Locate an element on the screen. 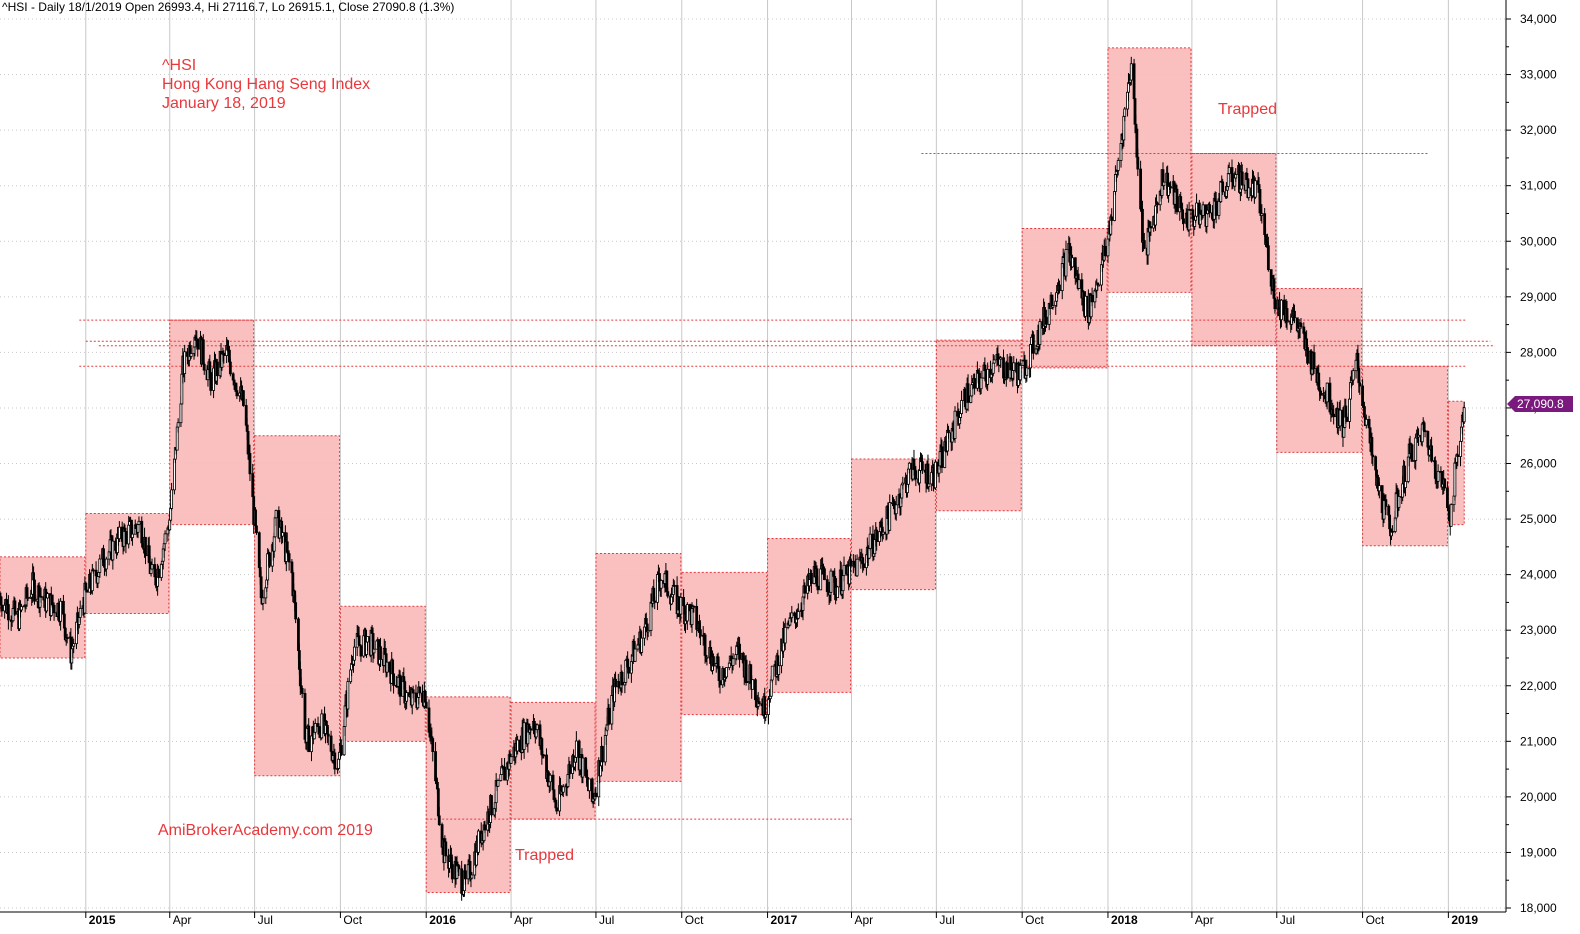  x-tick-label: 2016 is located at coordinates (442, 920).